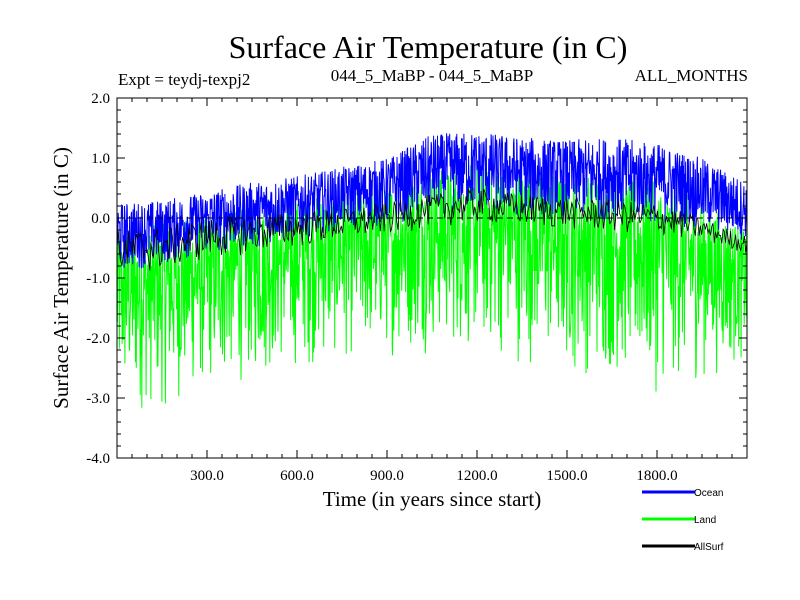  Describe the element at coordinates (98, 459) in the screenshot. I see `y-tick-label: -4.0` at that location.